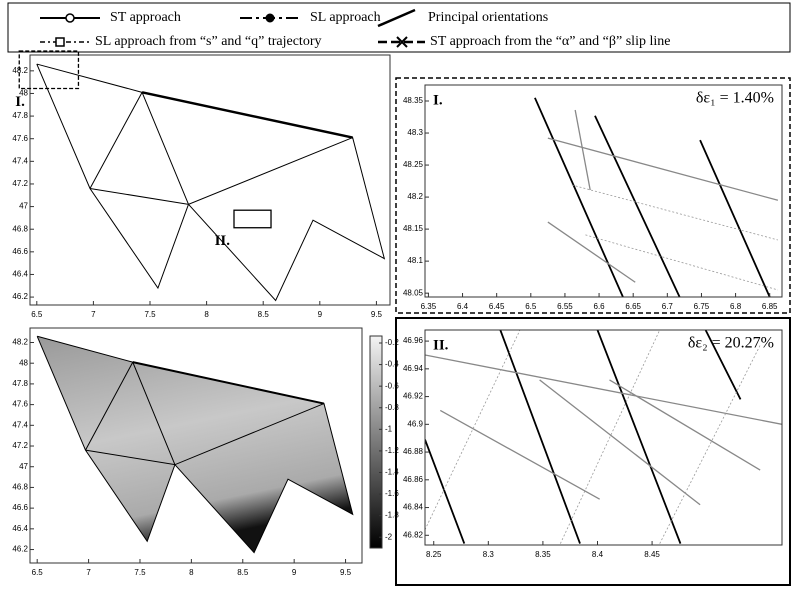  What do you see at coordinates (438, 100) in the screenshot?
I see `panel-label: I.` at bounding box center [438, 100].